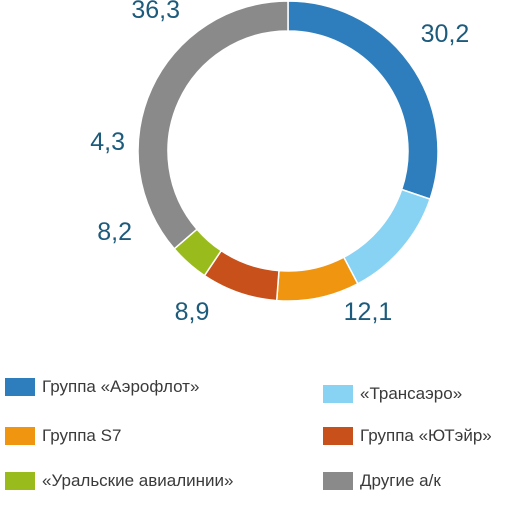 The image size is (528, 511). Describe the element at coordinates (400, 480) in the screenshot. I see `legend-label-other: Другие а/к` at that location.